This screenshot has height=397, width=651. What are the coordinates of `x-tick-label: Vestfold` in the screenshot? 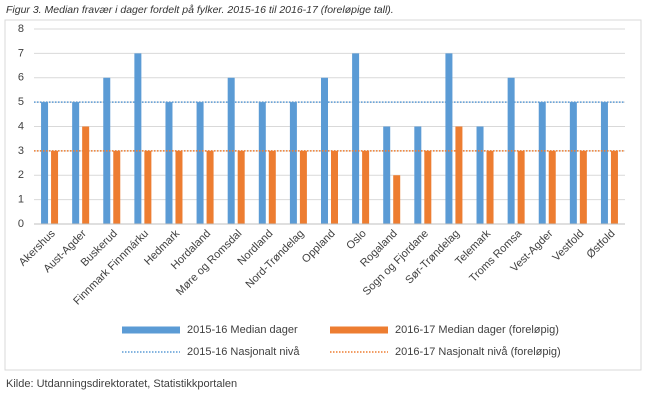 It's located at (568, 246).